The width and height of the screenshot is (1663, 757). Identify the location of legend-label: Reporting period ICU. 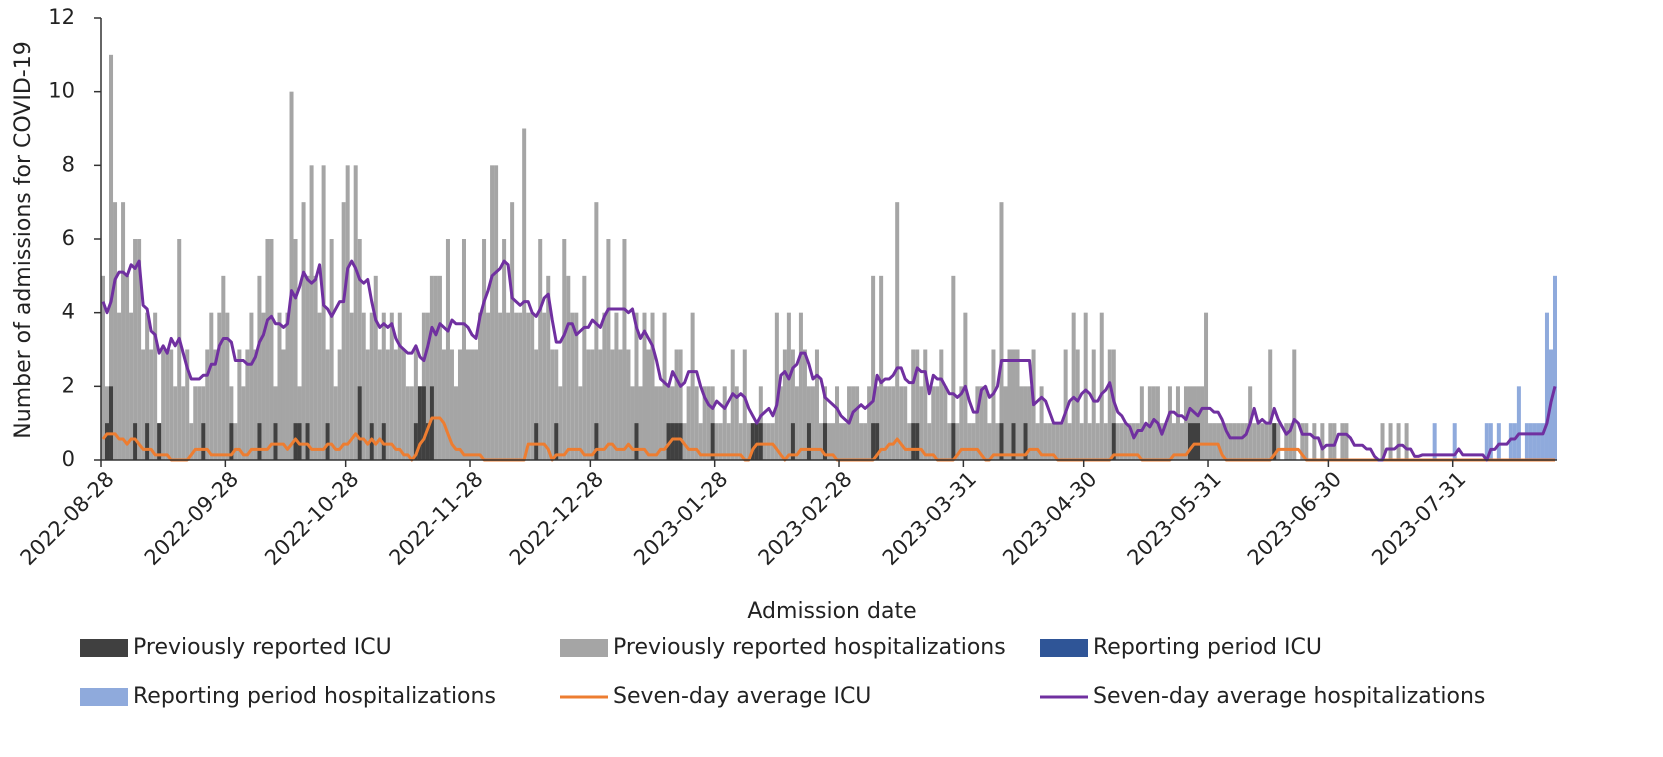
(1207, 647).